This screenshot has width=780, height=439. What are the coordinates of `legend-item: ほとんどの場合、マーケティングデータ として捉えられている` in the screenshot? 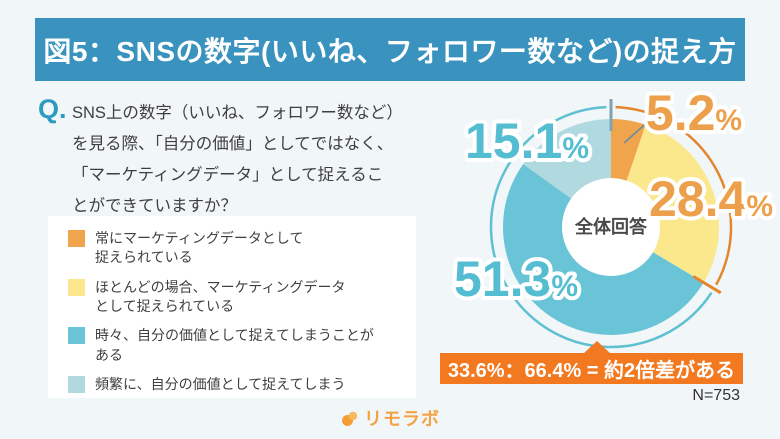 It's located at (233, 297).